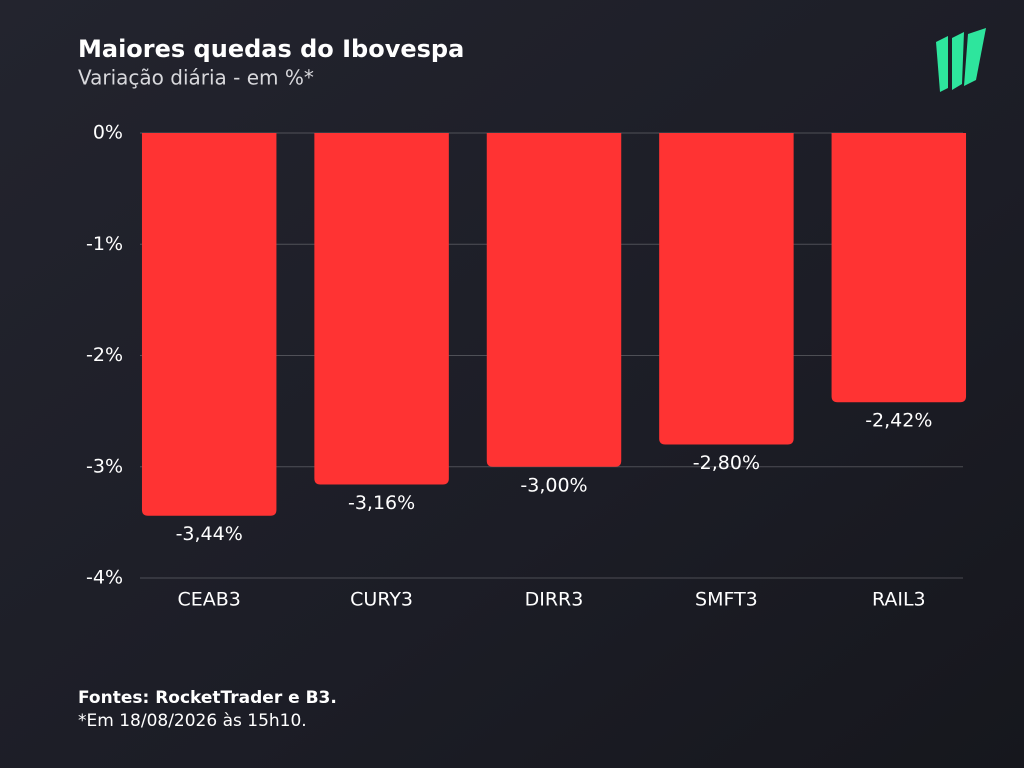 This screenshot has height=768, width=1024. I want to click on source: Fontes: RocketTrader e B3., so click(207, 698).